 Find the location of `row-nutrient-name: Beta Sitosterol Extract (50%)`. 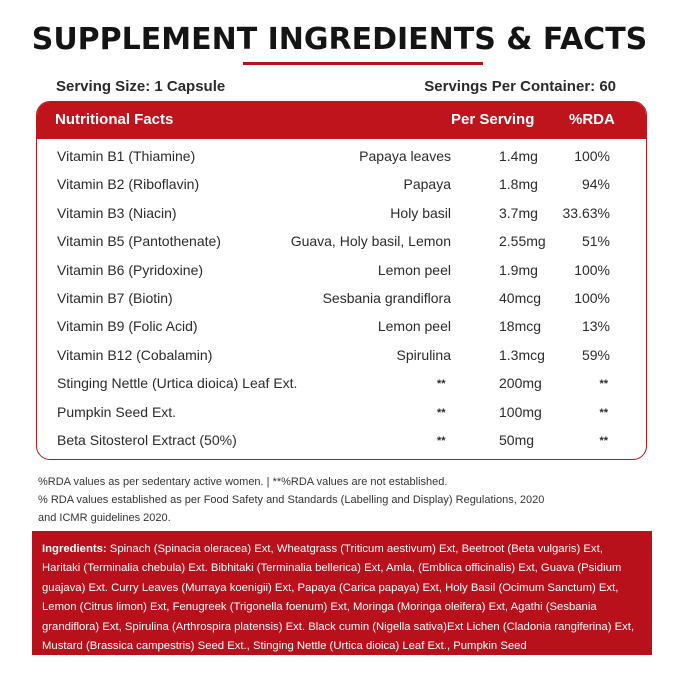

row-nutrient-name: Beta Sitosterol Extract (50%) is located at coordinates (147, 439).